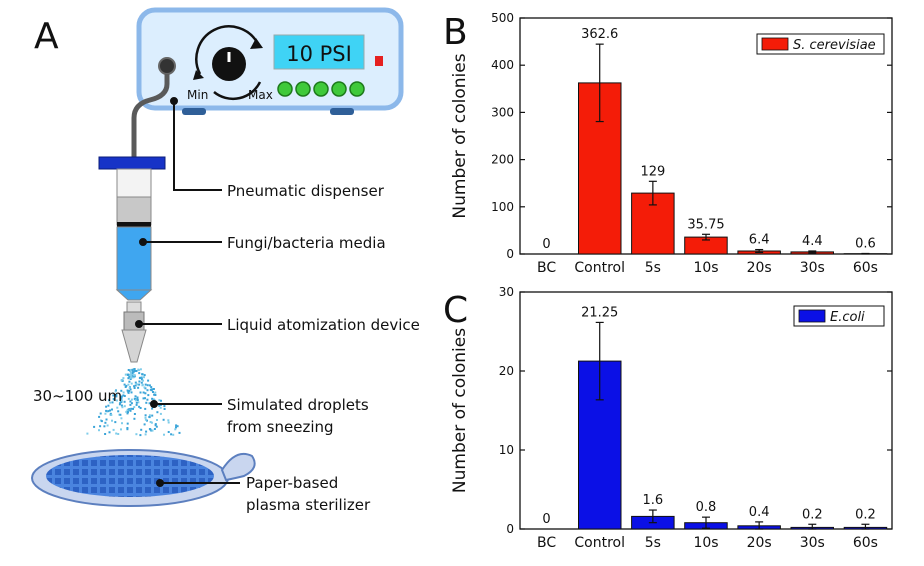  What do you see at coordinates (270, 61) in the screenshot?
I see `pneumatic-dispenser-device: Min Max 10 PSI` at bounding box center [270, 61].